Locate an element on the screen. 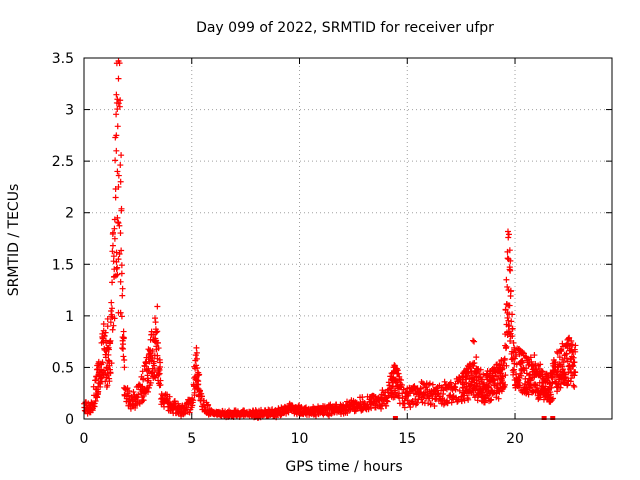 The width and height of the screenshot is (640, 480). y-tick-label: 2 is located at coordinates (69, 214).